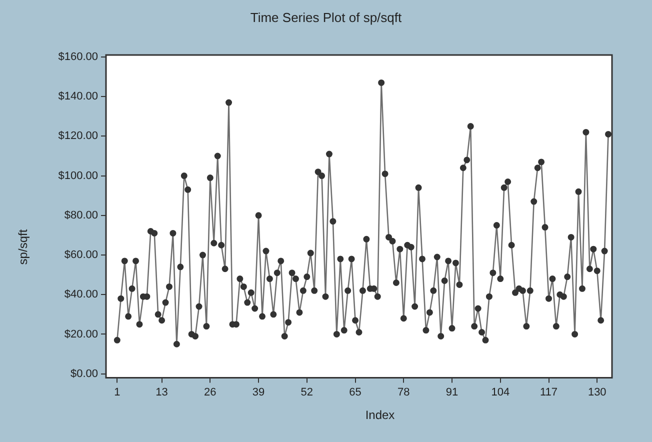 The image size is (652, 442). Describe the element at coordinates (81, 294) in the screenshot. I see `y-tick-label: $40.00` at that location.